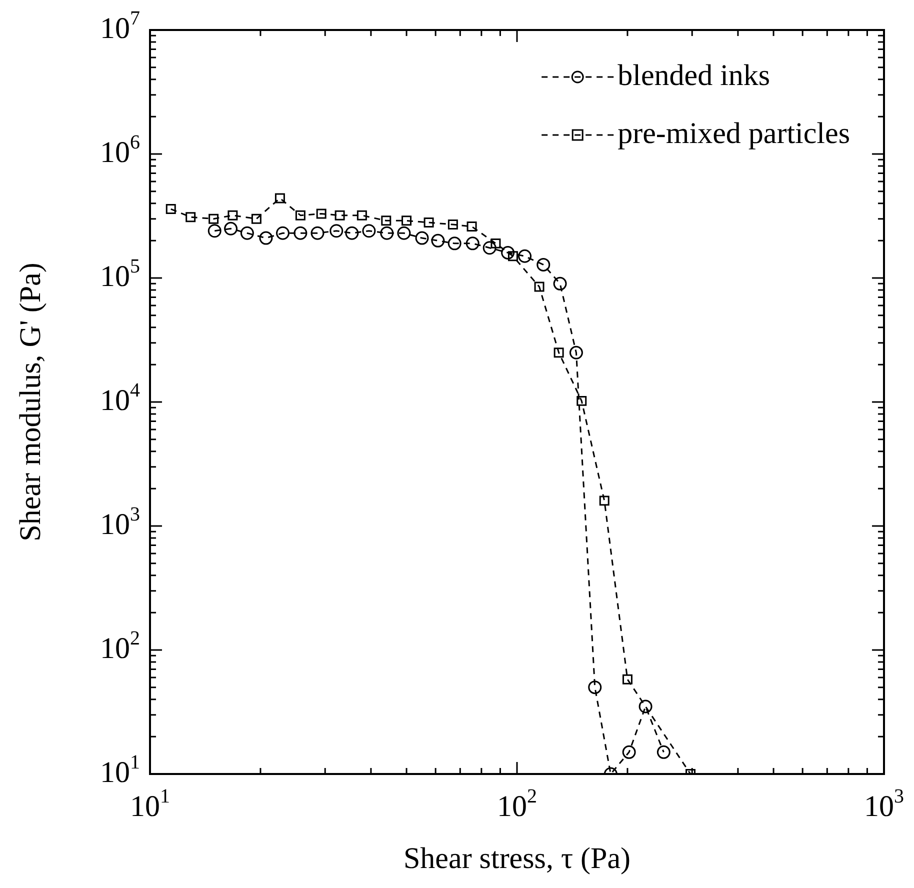 This screenshot has width=914, height=888. What do you see at coordinates (734, 133) in the screenshot?
I see `legend-label: pre-mixed particles` at bounding box center [734, 133].